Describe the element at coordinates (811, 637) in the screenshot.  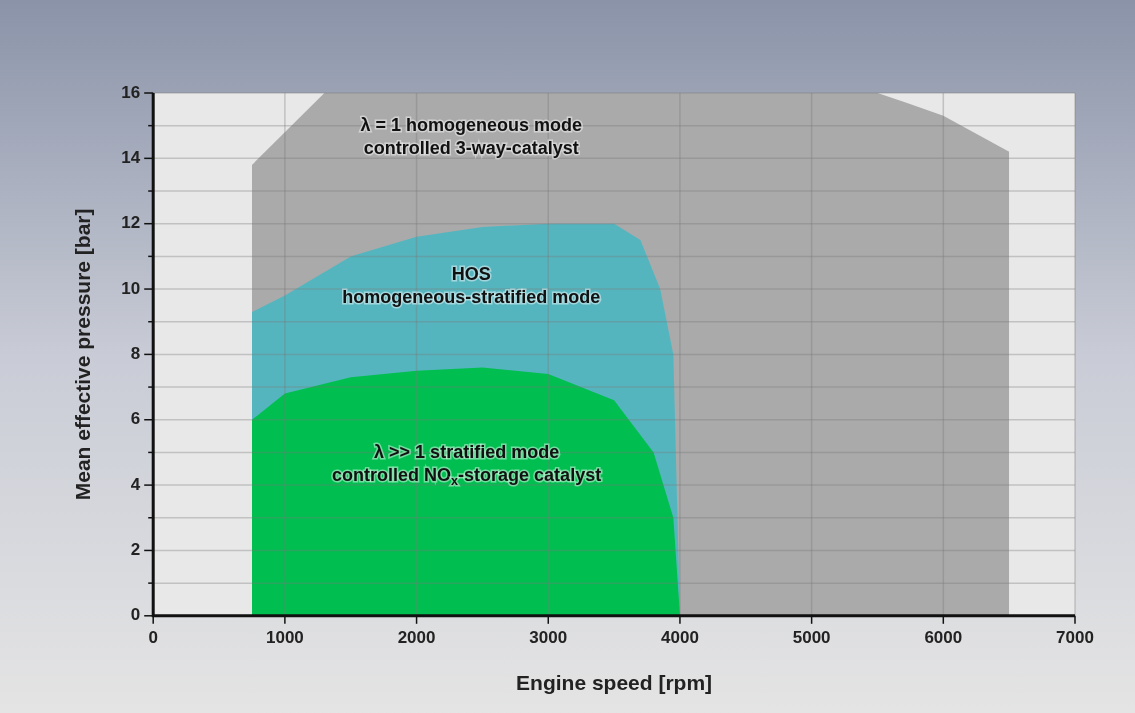
I see `x-tick-label: 5000` at that location.